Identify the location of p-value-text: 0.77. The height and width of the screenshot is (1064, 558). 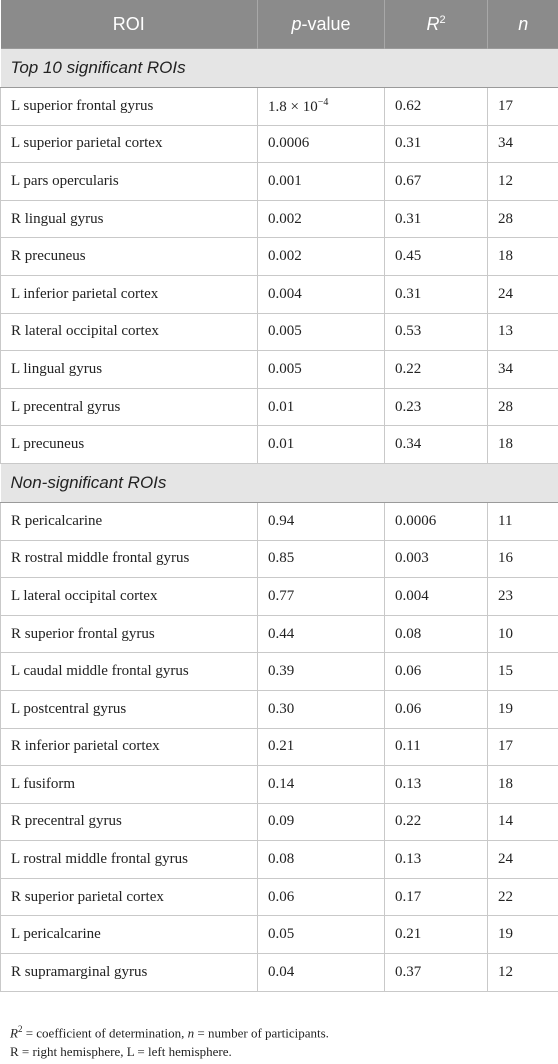
(281, 595).